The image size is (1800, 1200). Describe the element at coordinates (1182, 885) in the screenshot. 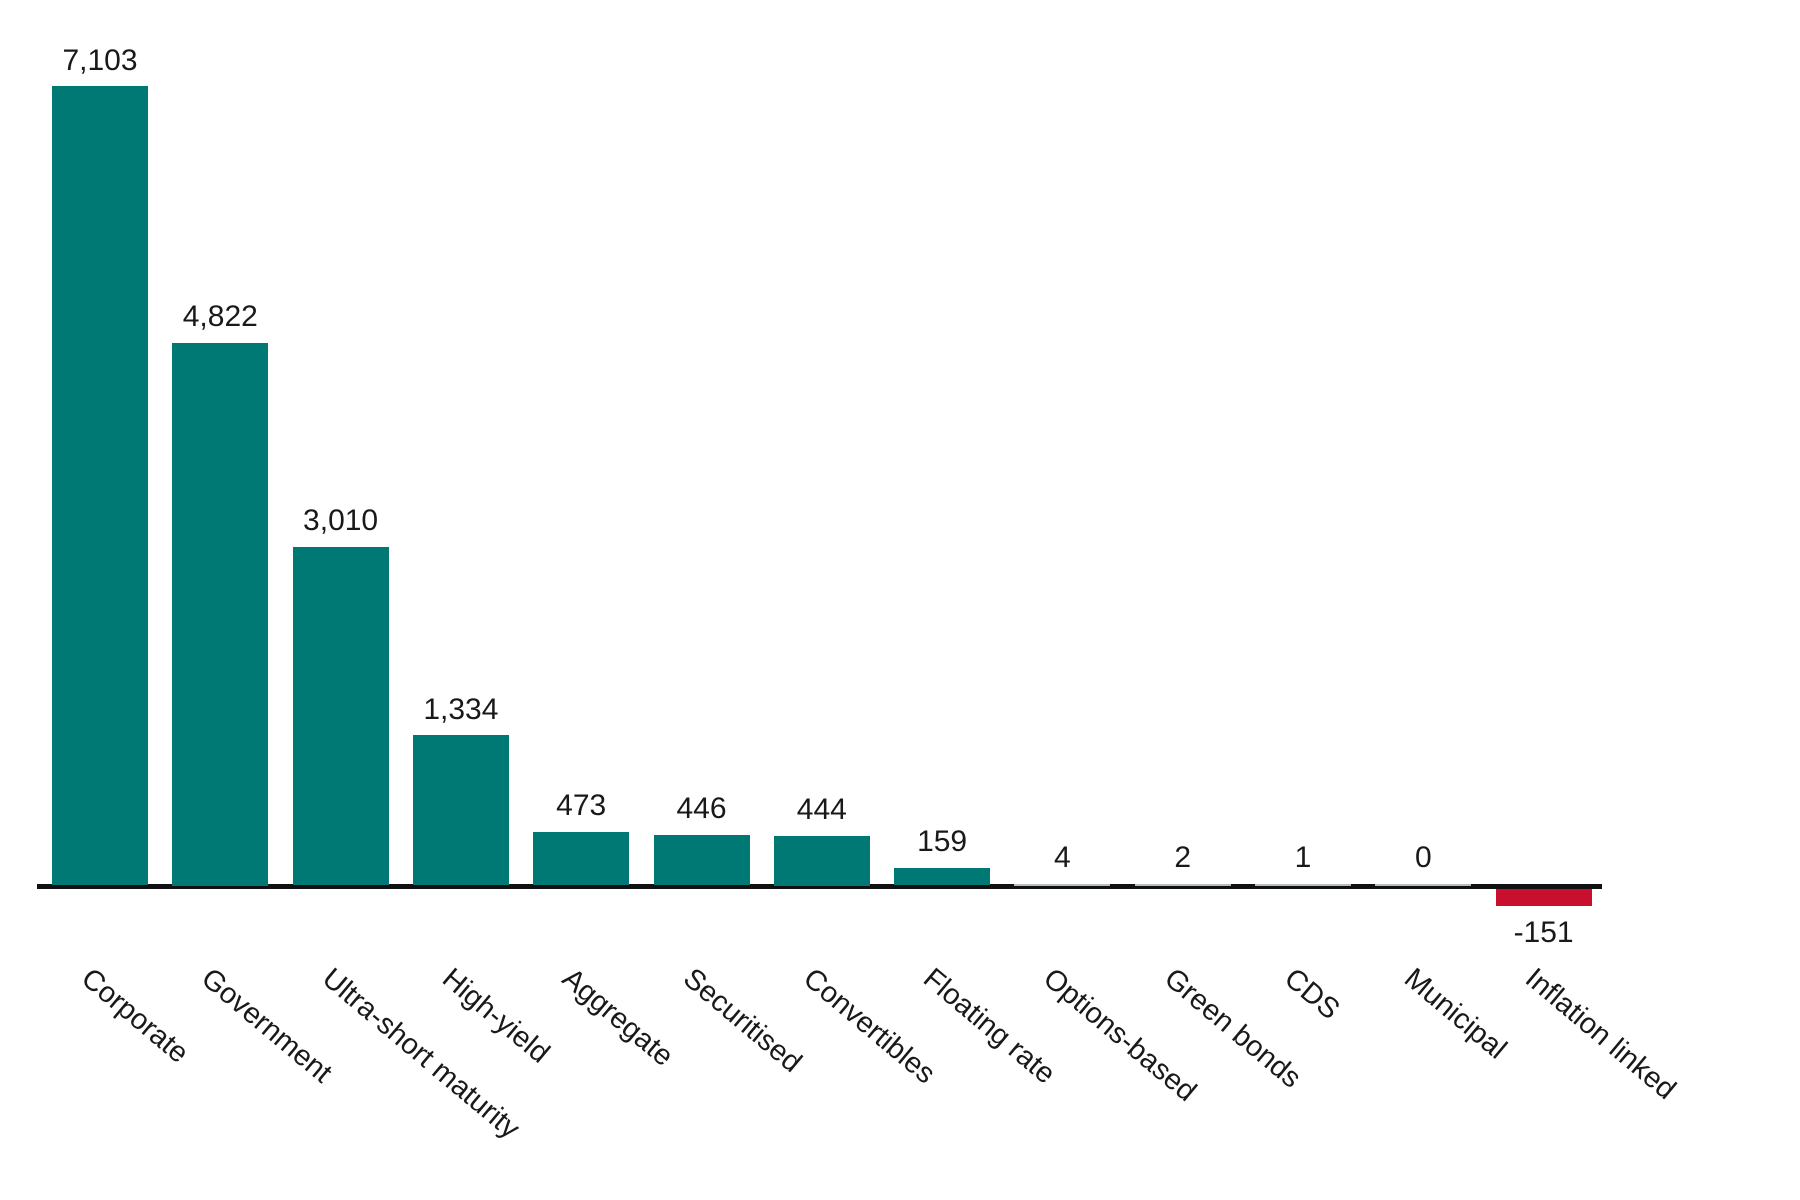

I see `bar-green-bonds` at that location.